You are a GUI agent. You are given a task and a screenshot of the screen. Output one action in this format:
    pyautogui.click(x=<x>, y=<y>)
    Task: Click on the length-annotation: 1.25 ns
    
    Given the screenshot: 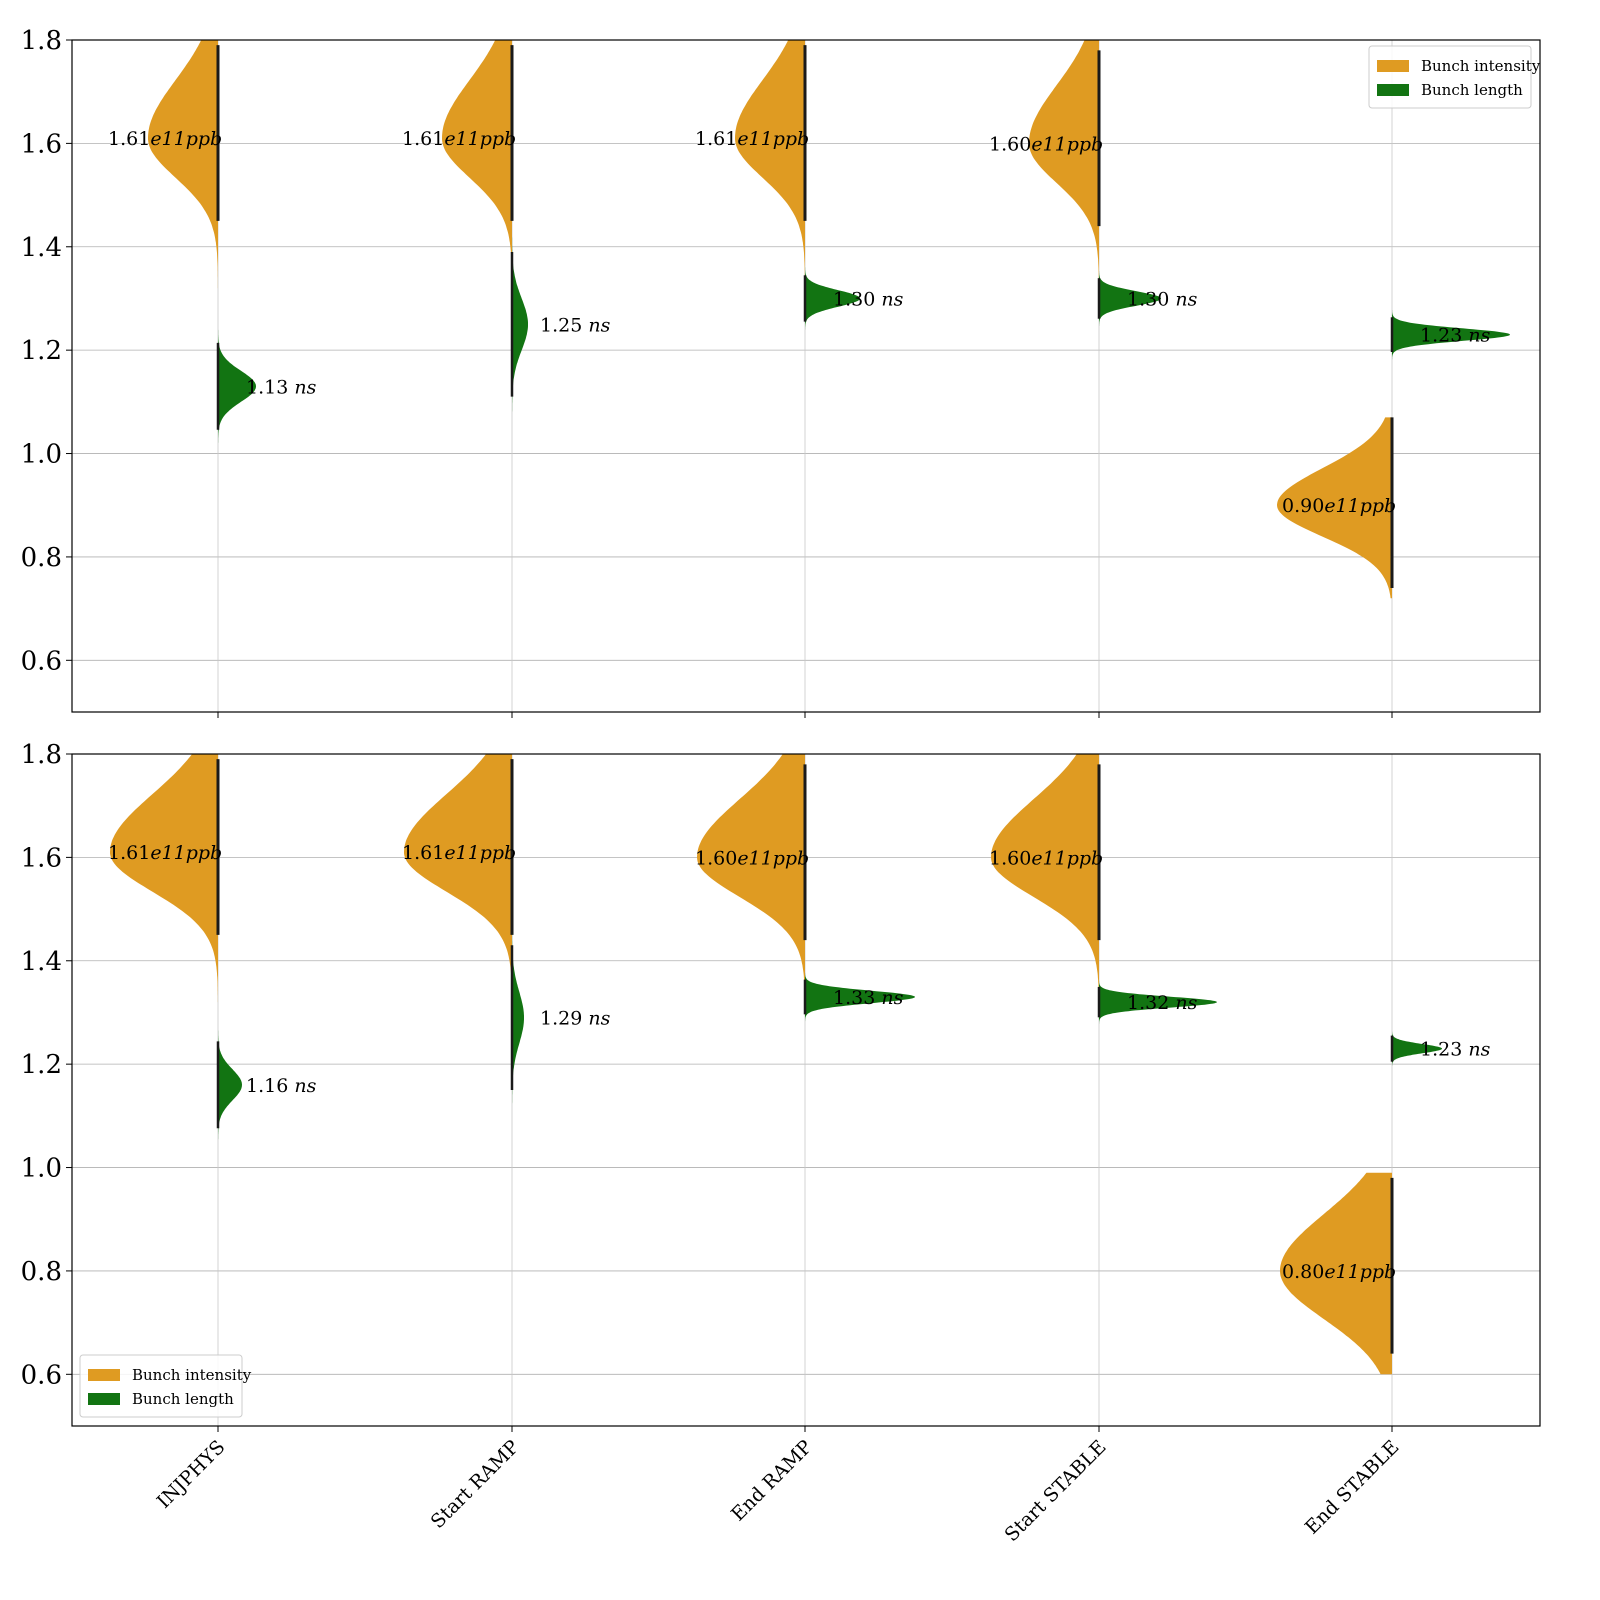 What is the action you would take?
    pyautogui.click(x=575, y=325)
    